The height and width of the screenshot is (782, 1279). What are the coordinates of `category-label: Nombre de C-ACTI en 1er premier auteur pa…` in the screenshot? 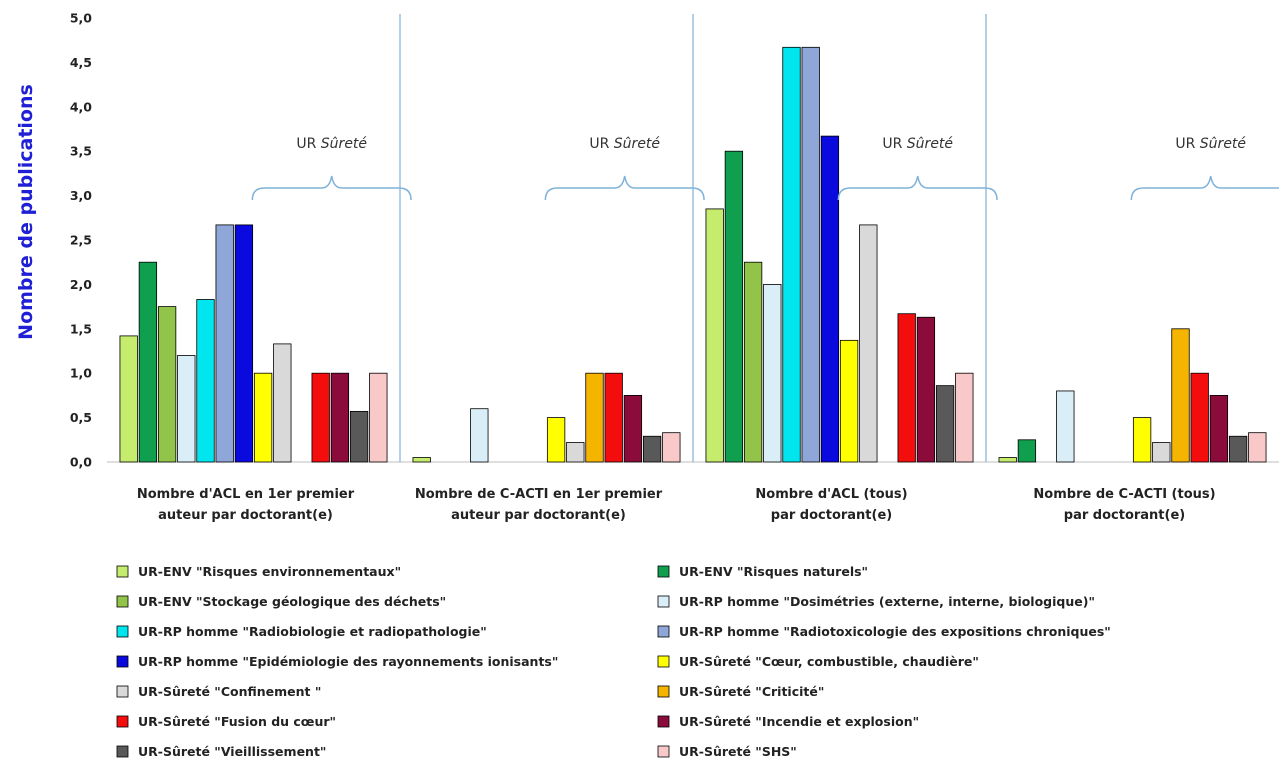 It's located at (539, 505).